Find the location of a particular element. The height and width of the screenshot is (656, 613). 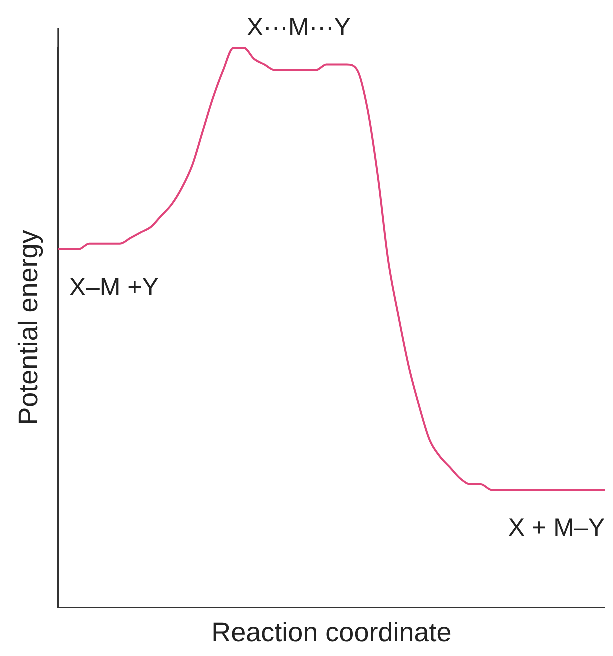

text: X···M···Y is located at coordinates (299, 27).